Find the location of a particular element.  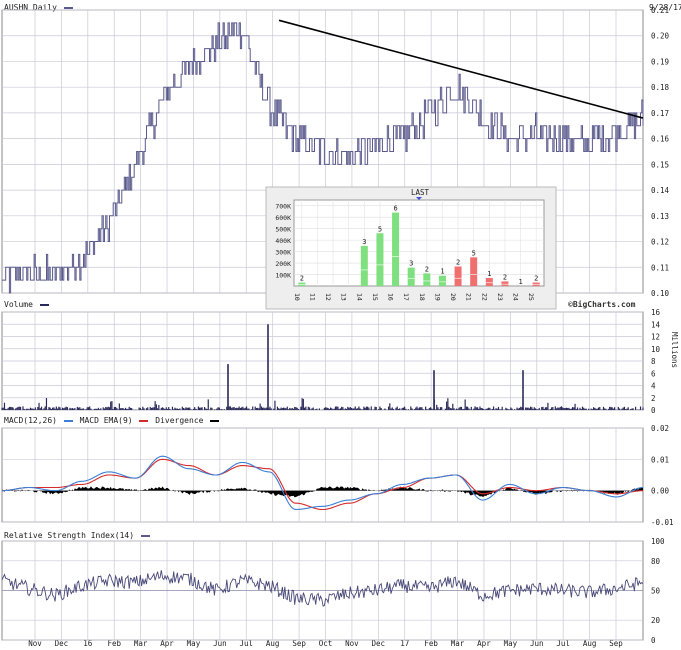

x-tick-label: Jun is located at coordinates (537, 643).